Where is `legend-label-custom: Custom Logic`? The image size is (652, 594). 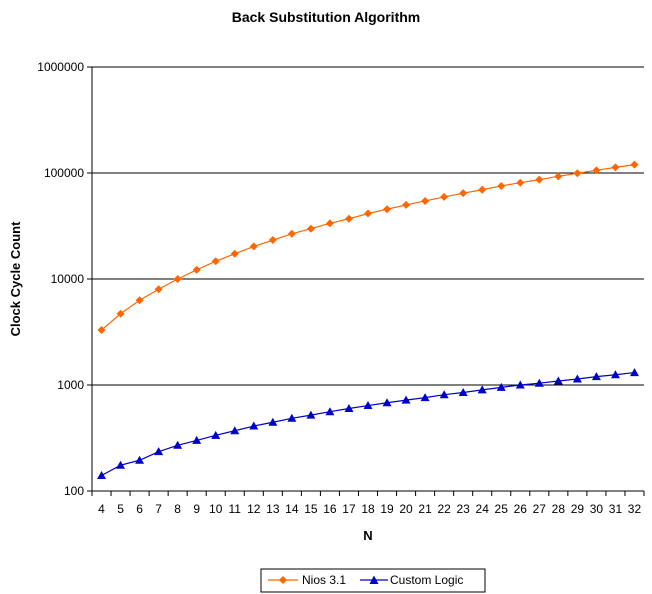
legend-label-custom: Custom Logic is located at coordinates (426, 580).